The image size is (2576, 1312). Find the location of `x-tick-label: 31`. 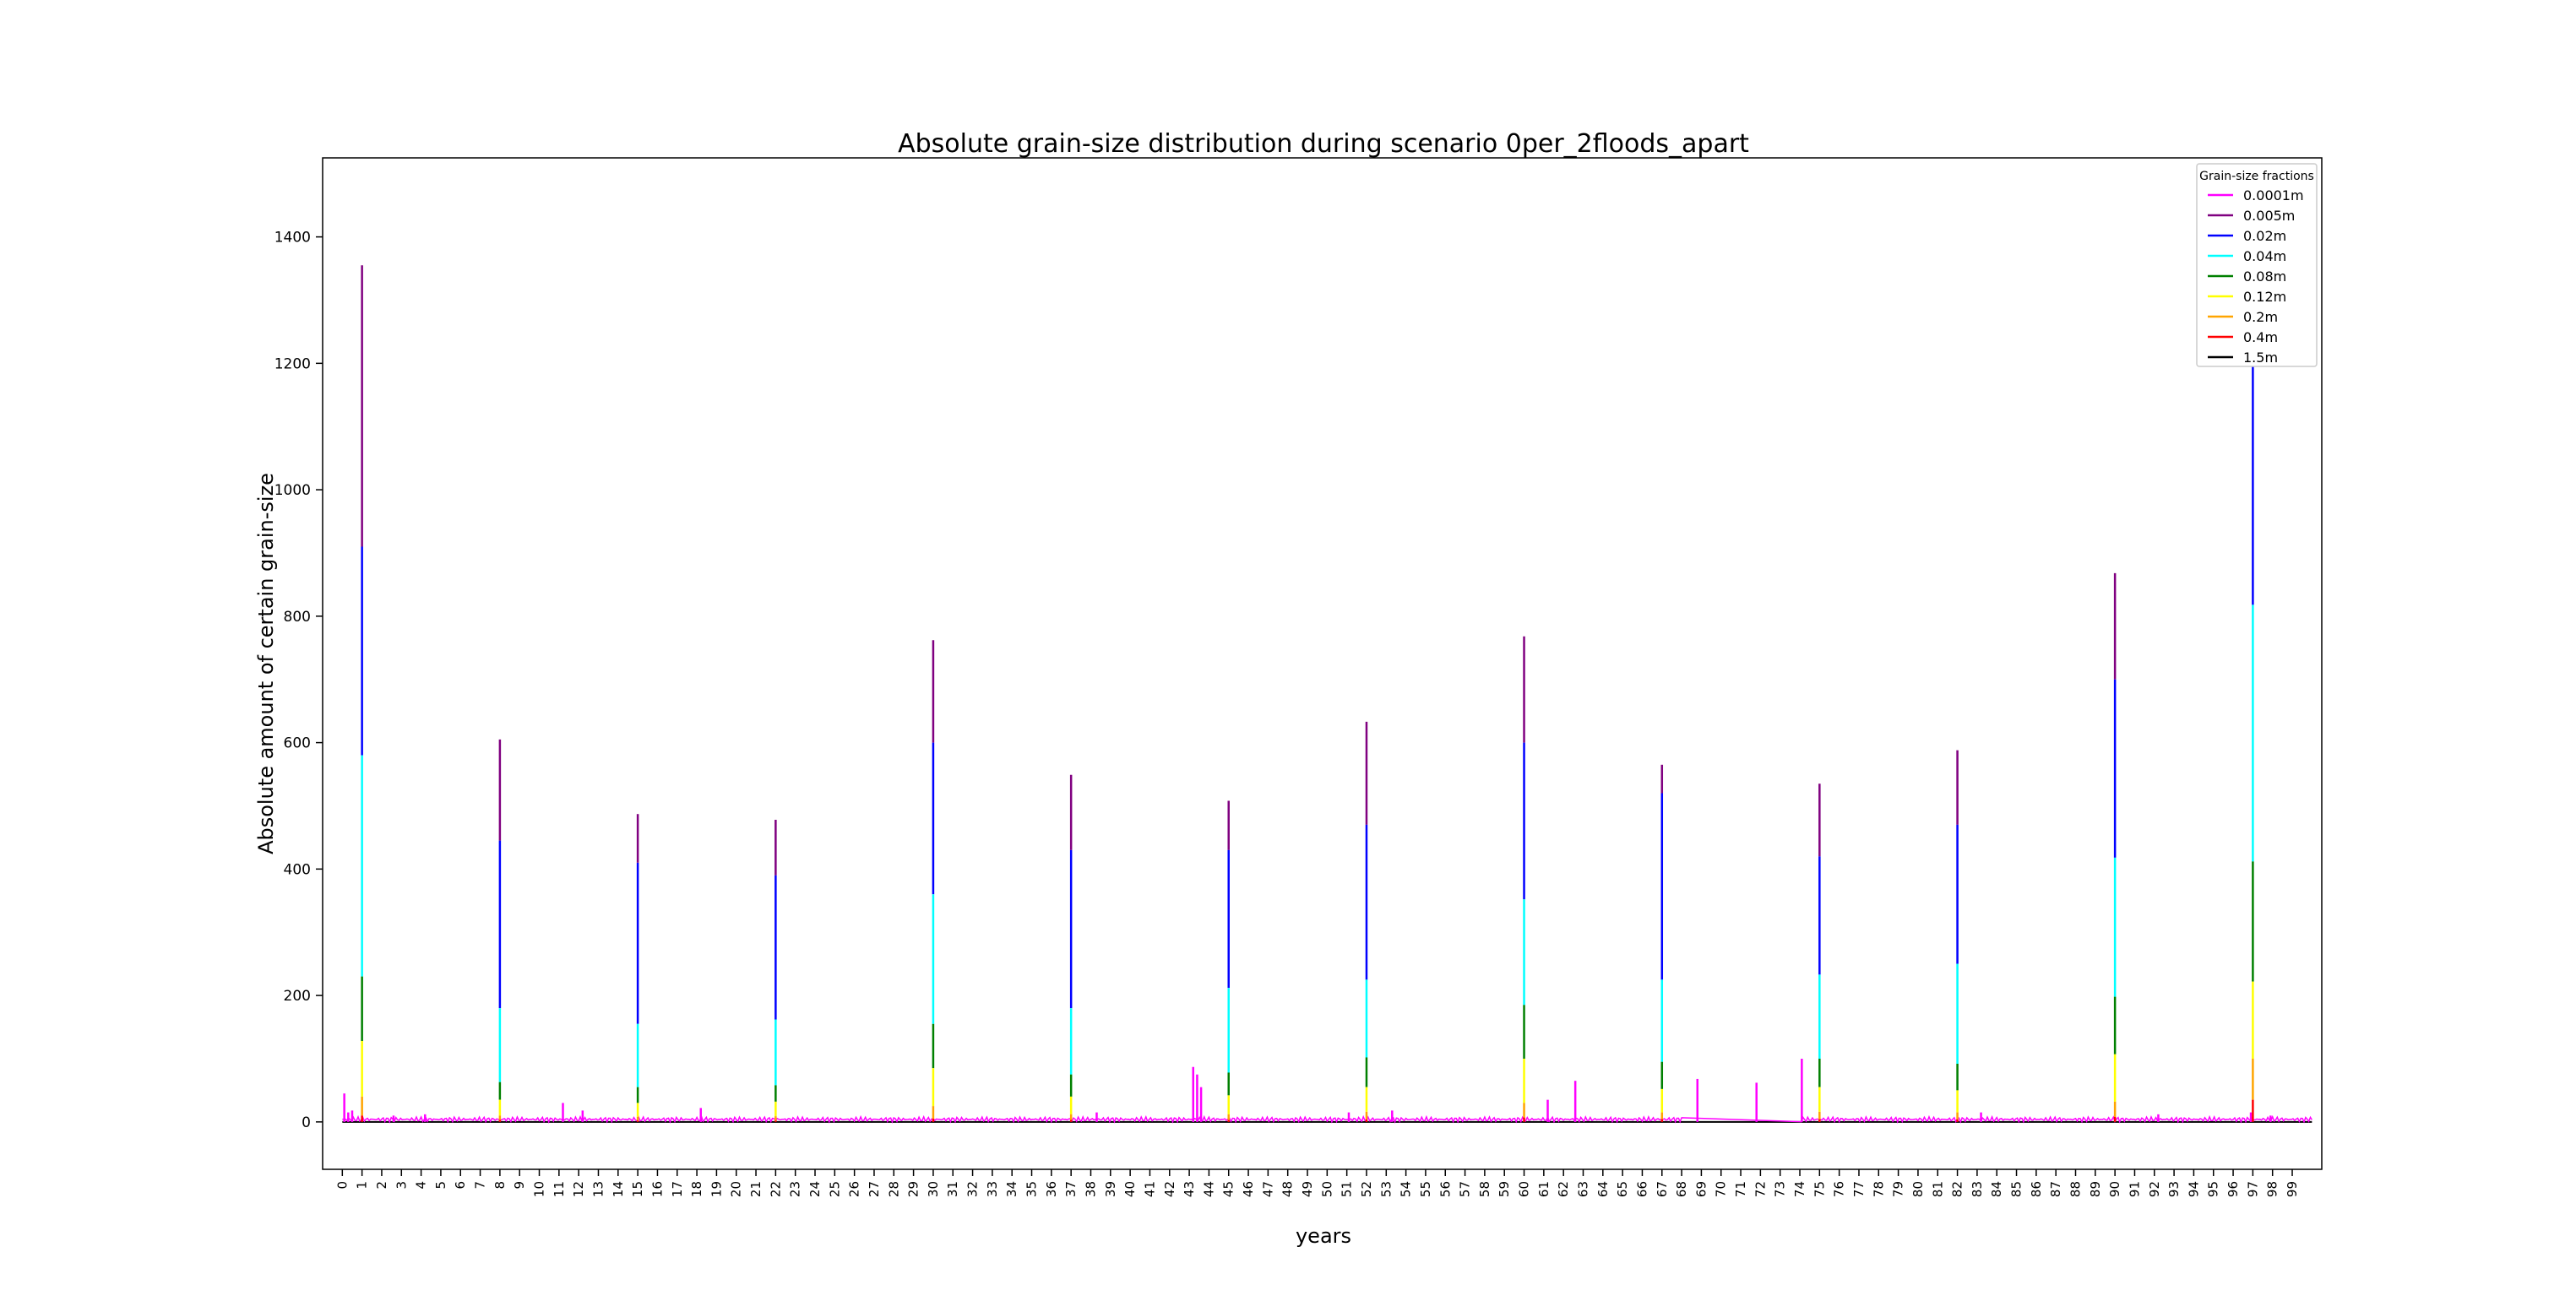

x-tick-label: 31 is located at coordinates (952, 1189).